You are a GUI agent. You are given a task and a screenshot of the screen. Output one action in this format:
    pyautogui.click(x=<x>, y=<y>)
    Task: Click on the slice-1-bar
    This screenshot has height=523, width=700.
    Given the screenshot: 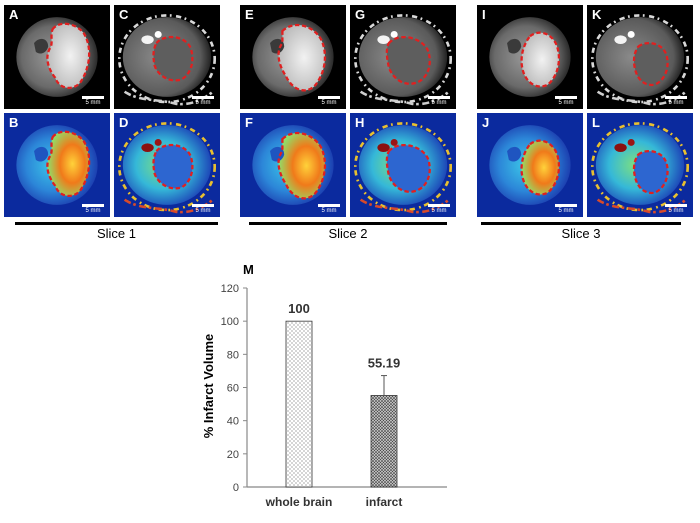 What is the action you would take?
    pyautogui.click(x=116, y=223)
    